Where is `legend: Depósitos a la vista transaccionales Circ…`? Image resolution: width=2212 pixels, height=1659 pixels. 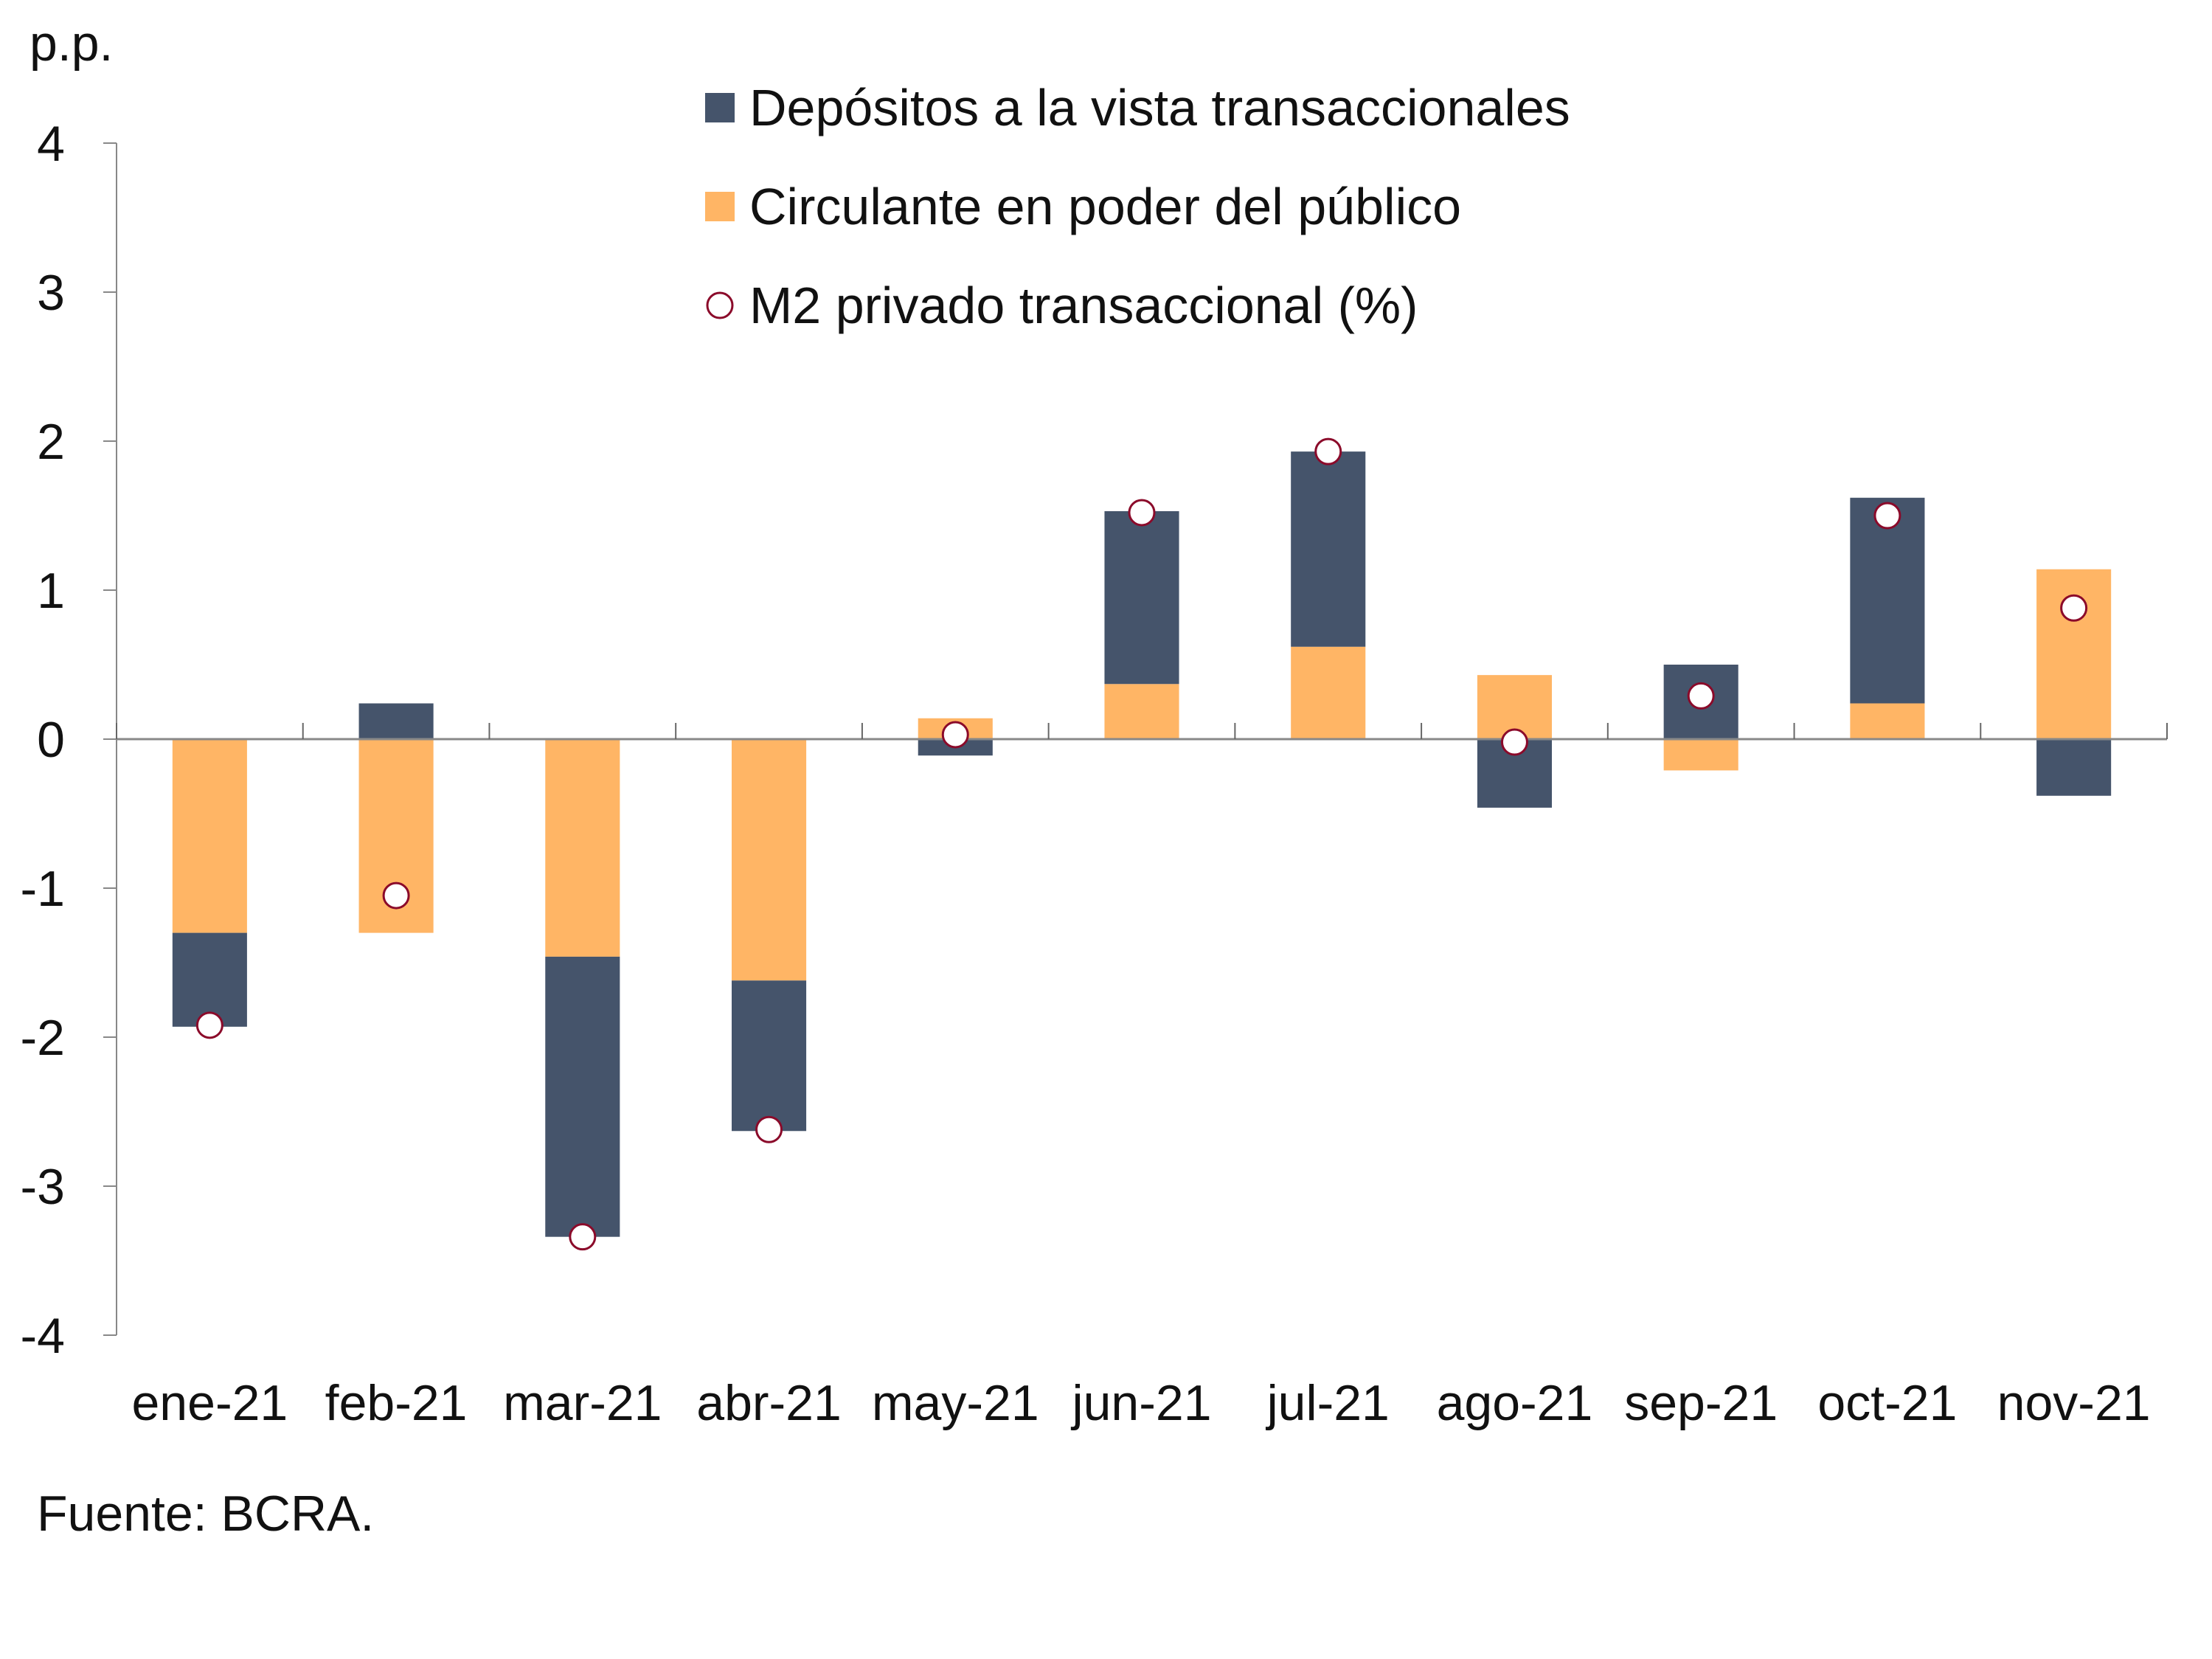 legend: Depósitos a la vista transaccionales Circ… is located at coordinates (1137, 207).